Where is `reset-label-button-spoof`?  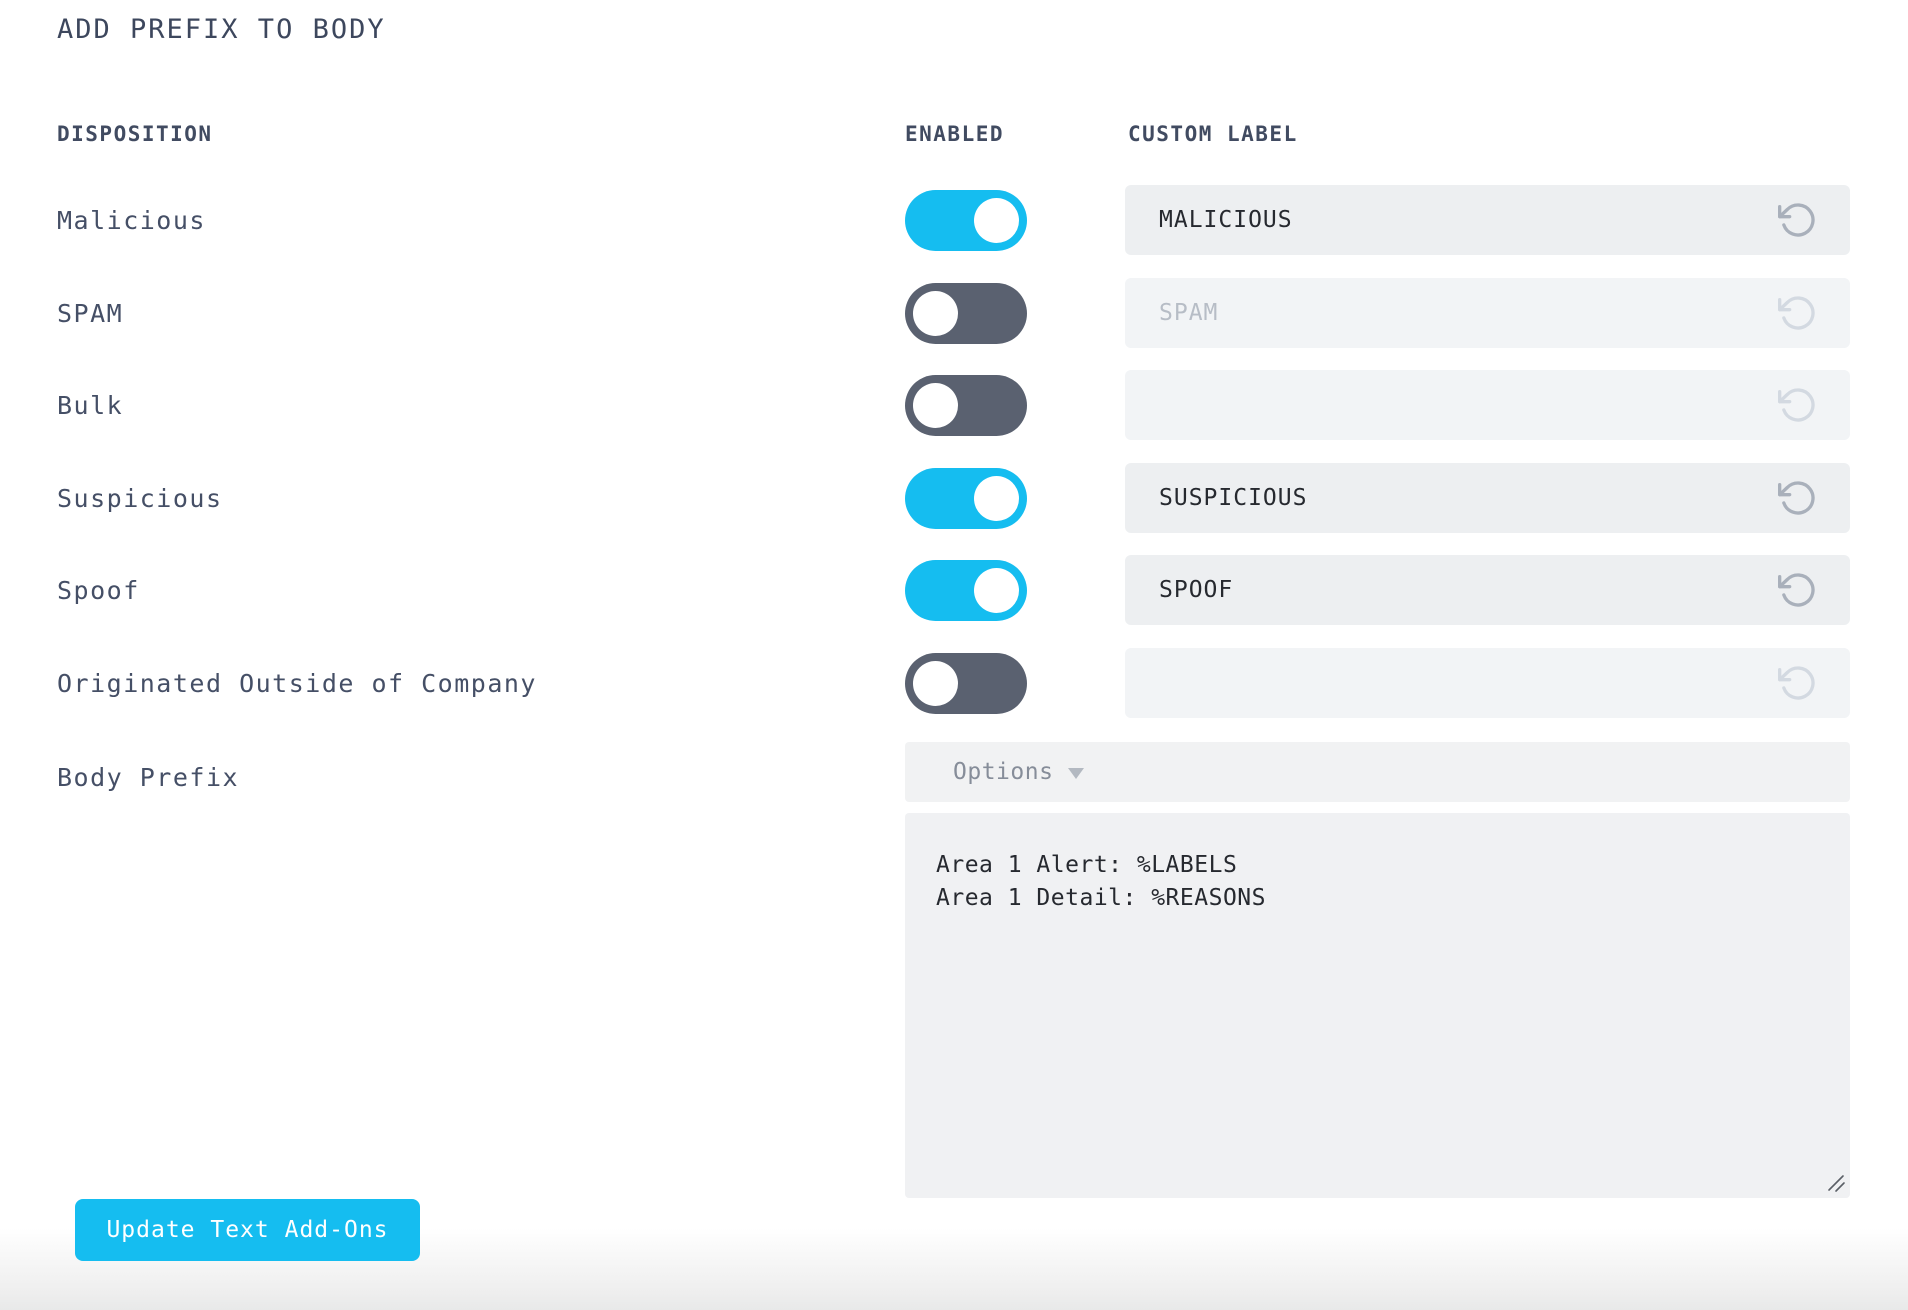 reset-label-button-spoof is located at coordinates (1798, 590).